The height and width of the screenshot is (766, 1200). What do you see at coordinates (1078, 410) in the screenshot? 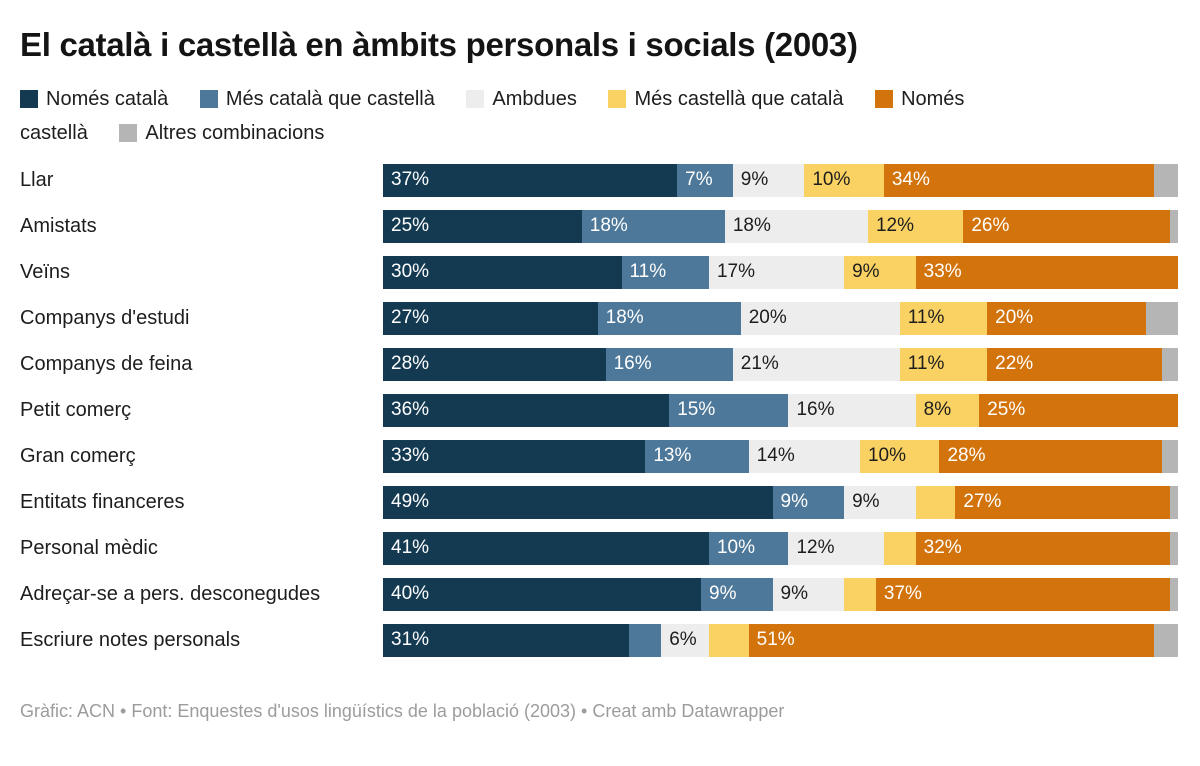
I see `bar-segment-nomes-castella: 25%` at bounding box center [1078, 410].